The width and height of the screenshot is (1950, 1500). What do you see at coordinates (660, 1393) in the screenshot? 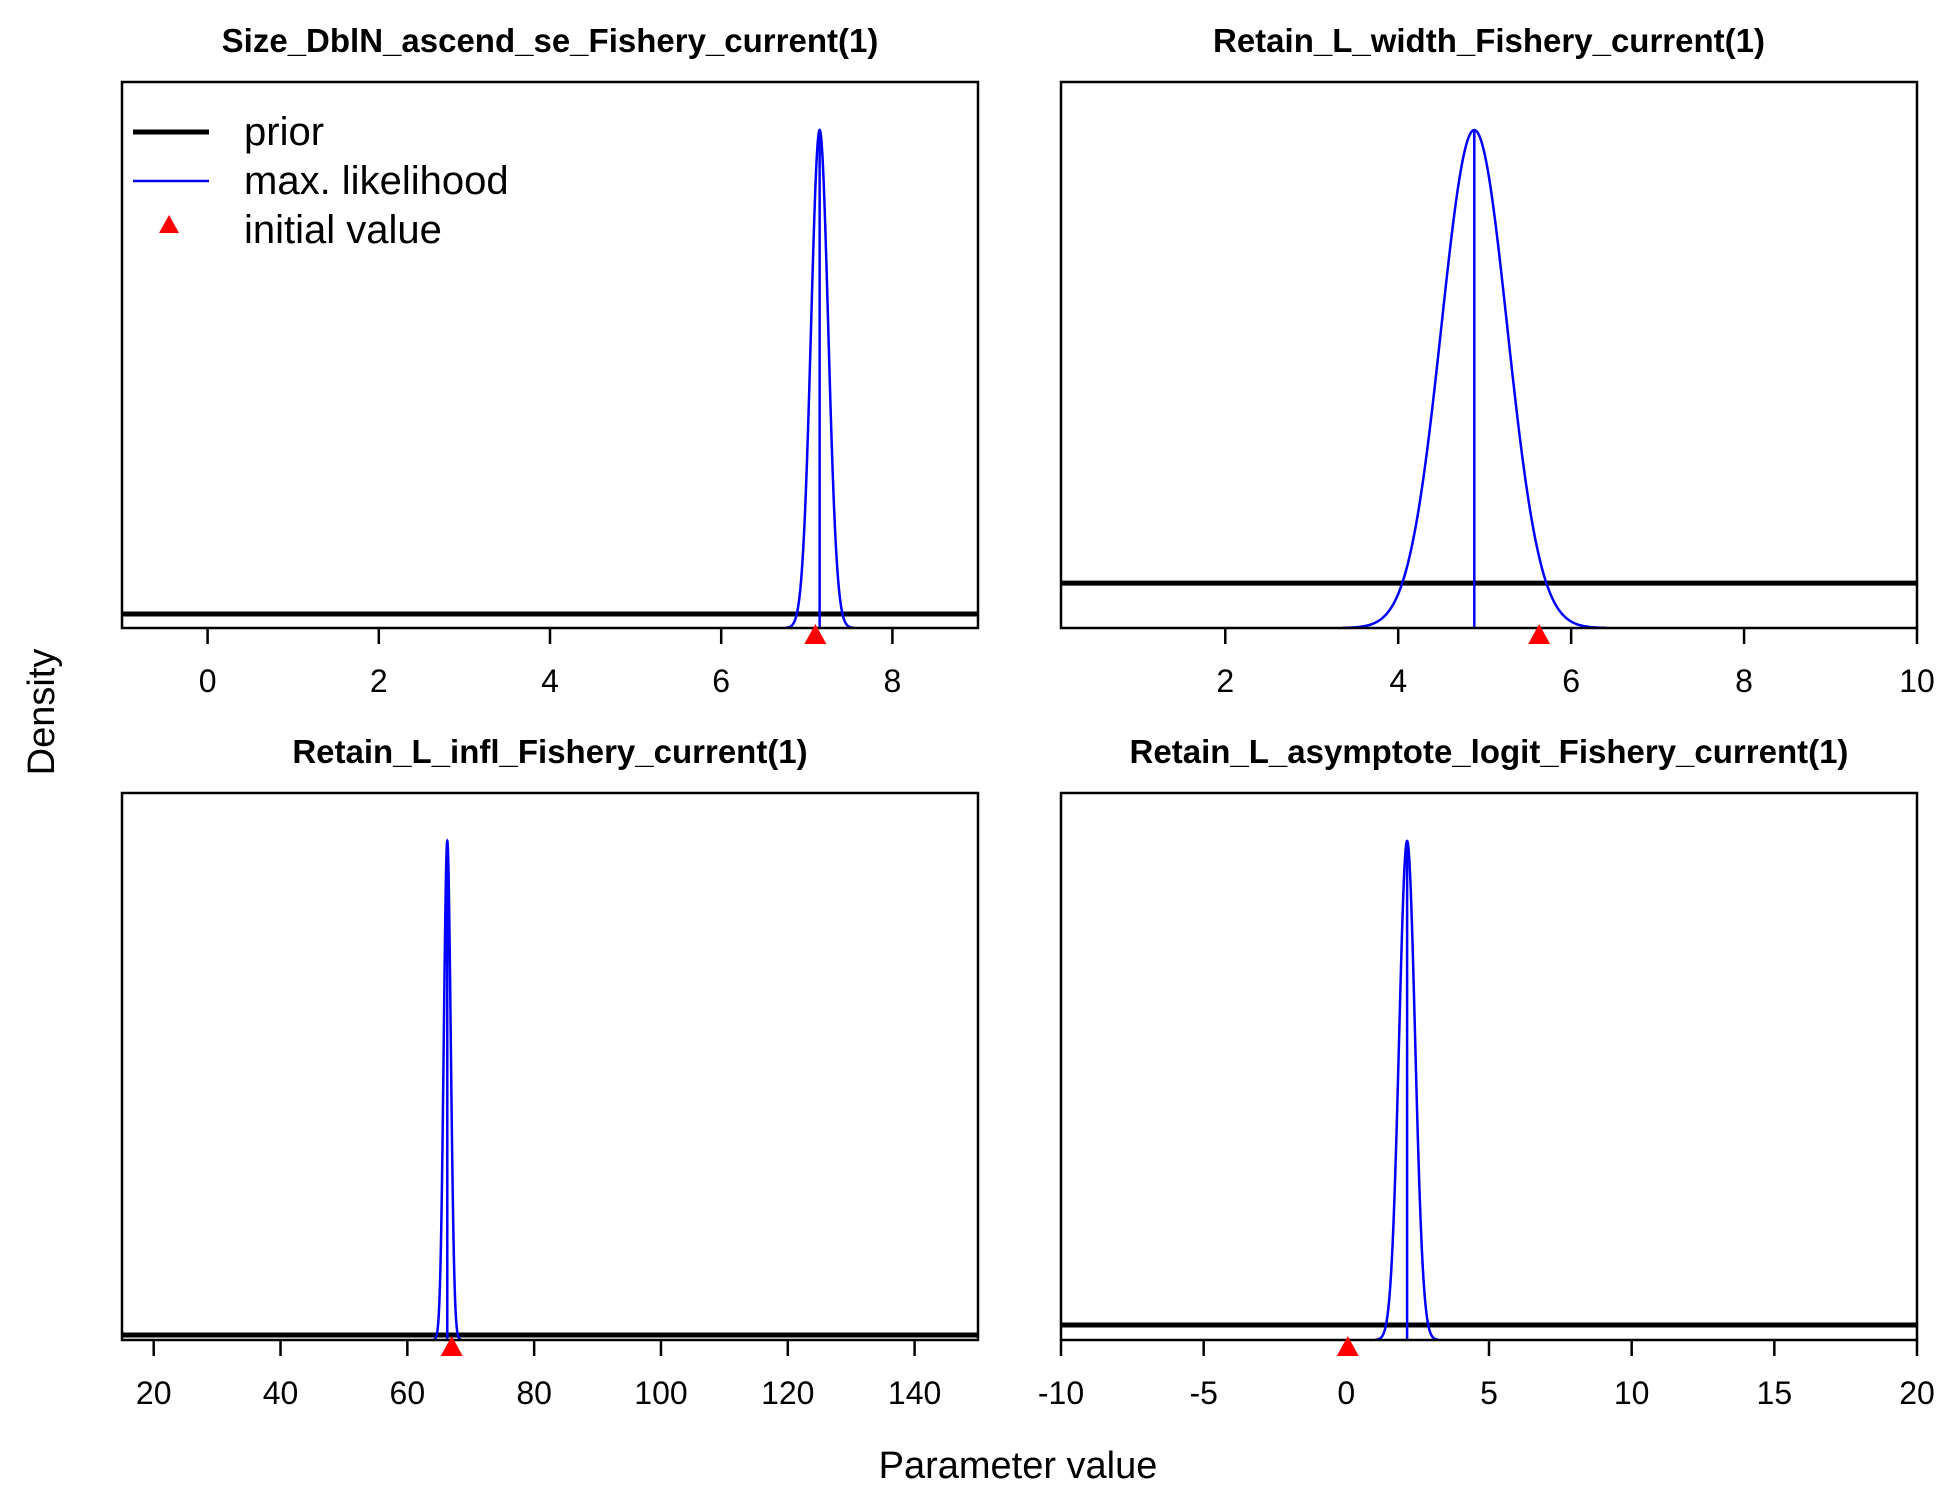
I see `x-tick-label: 100` at bounding box center [660, 1393].